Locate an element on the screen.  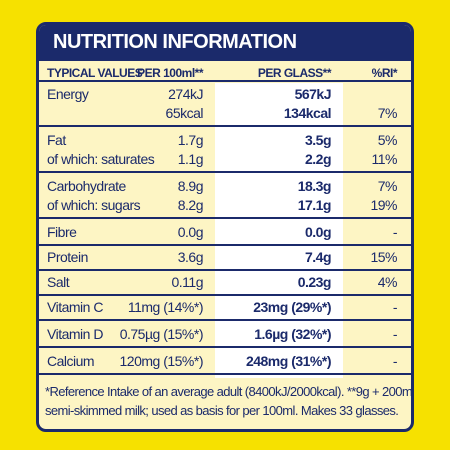
per-100ml: 8.9g is located at coordinates (190, 186).